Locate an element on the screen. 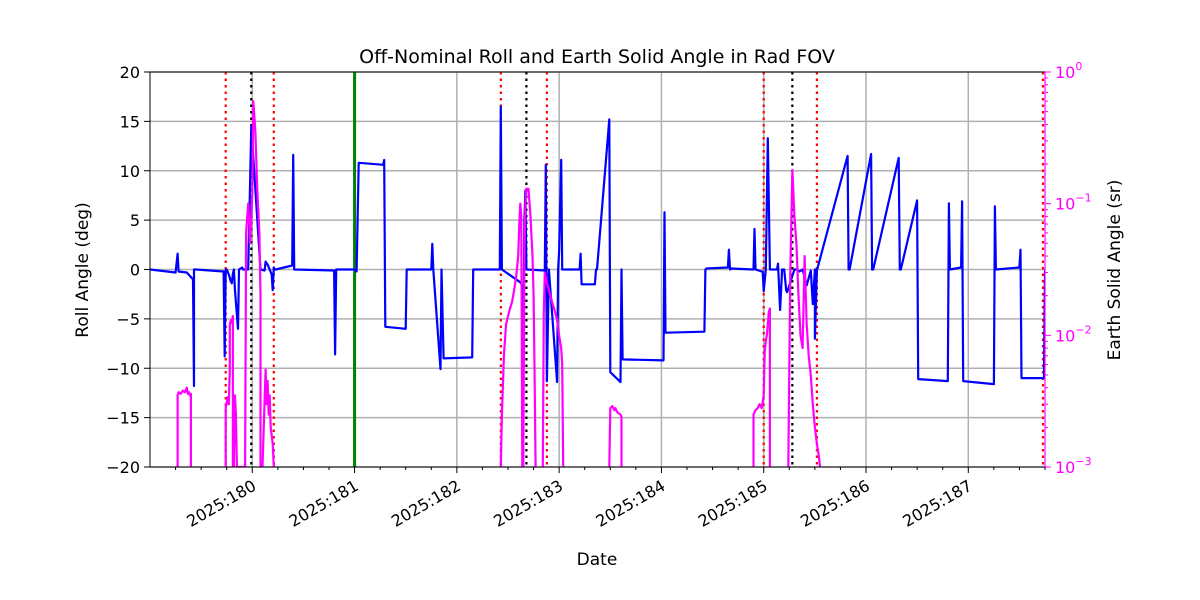  right-y-tick-label: 10⁻¹ is located at coordinates (1073, 203).